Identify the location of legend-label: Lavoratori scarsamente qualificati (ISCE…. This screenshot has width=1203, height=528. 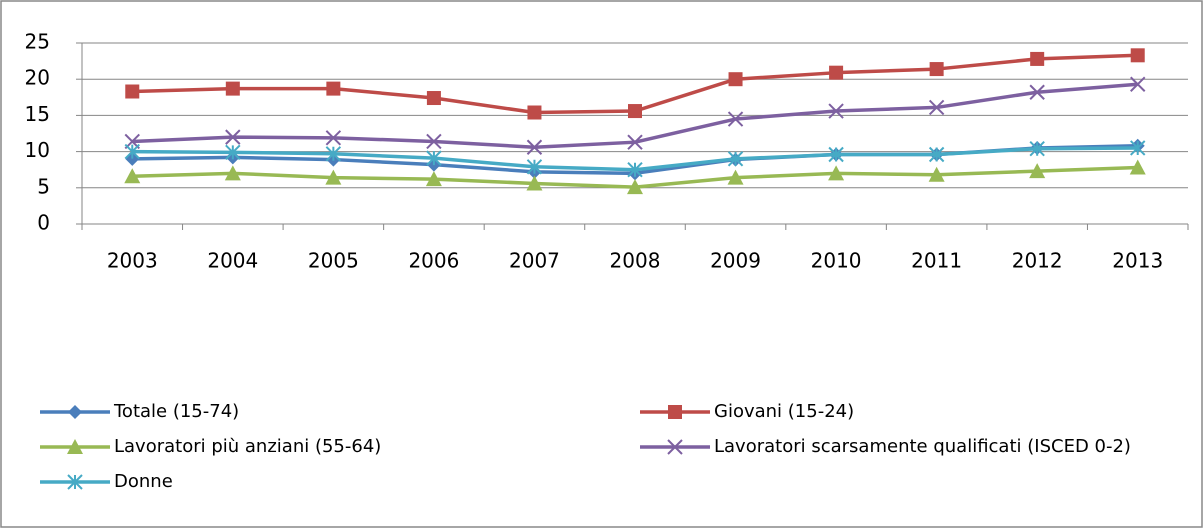
(922, 446).